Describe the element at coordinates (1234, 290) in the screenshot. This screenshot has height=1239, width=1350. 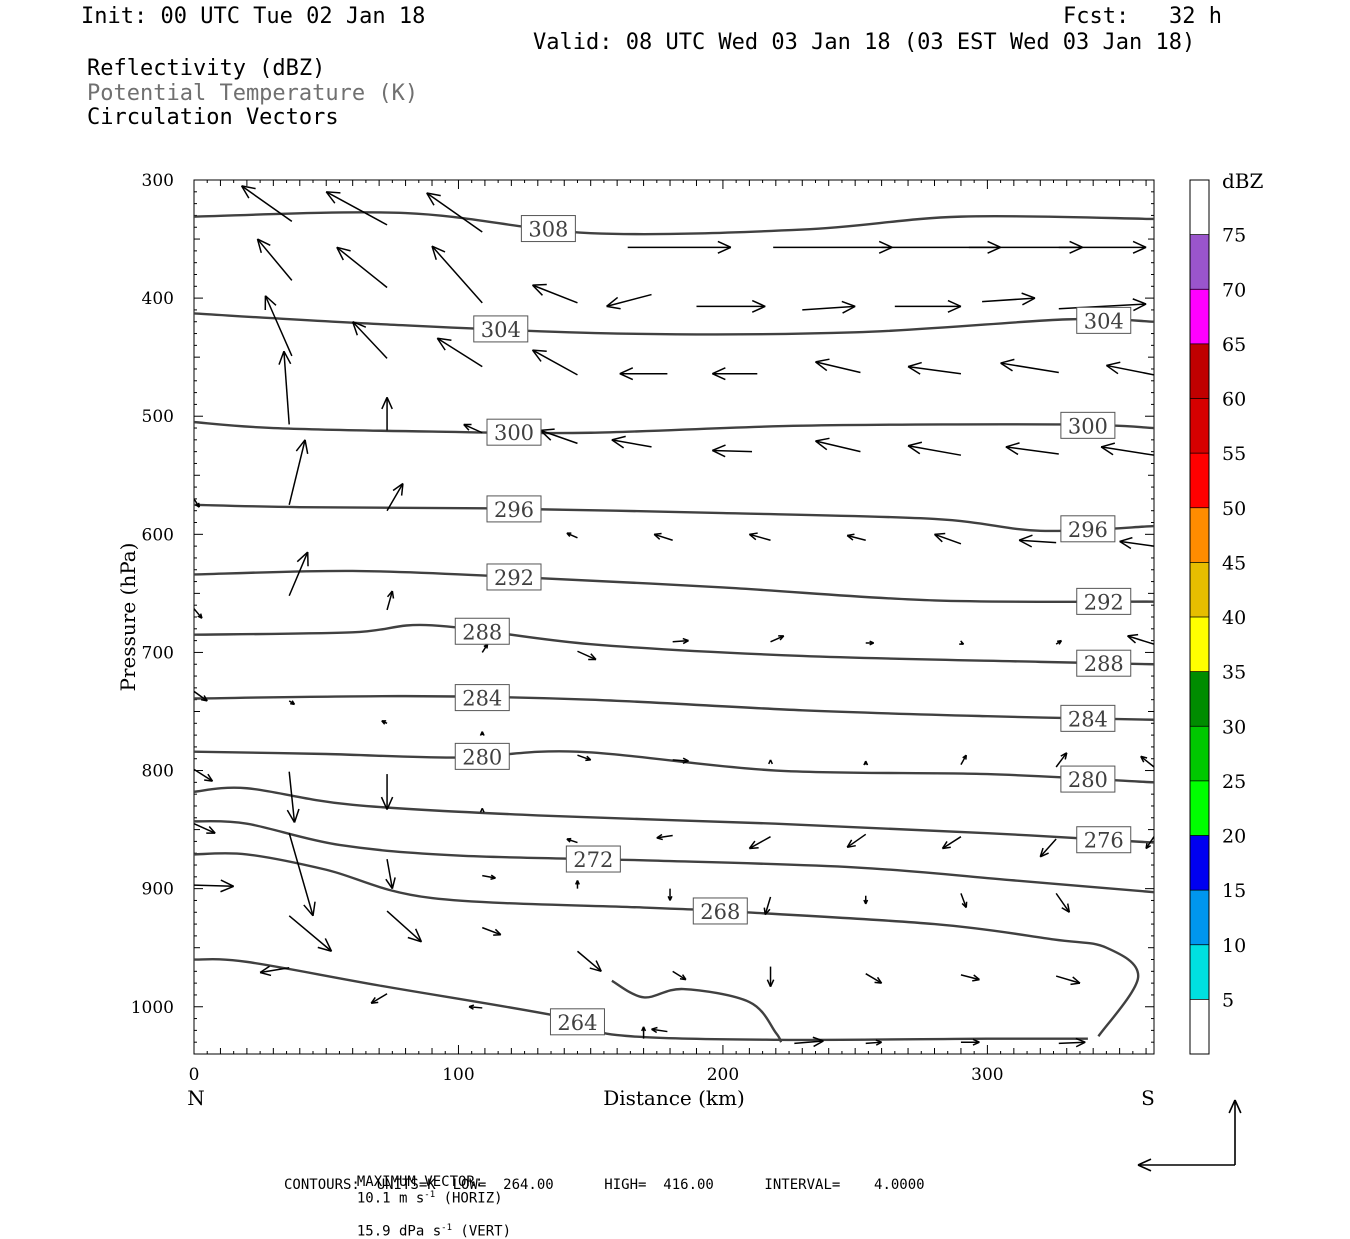
I see `colorbar-label: 70` at that location.